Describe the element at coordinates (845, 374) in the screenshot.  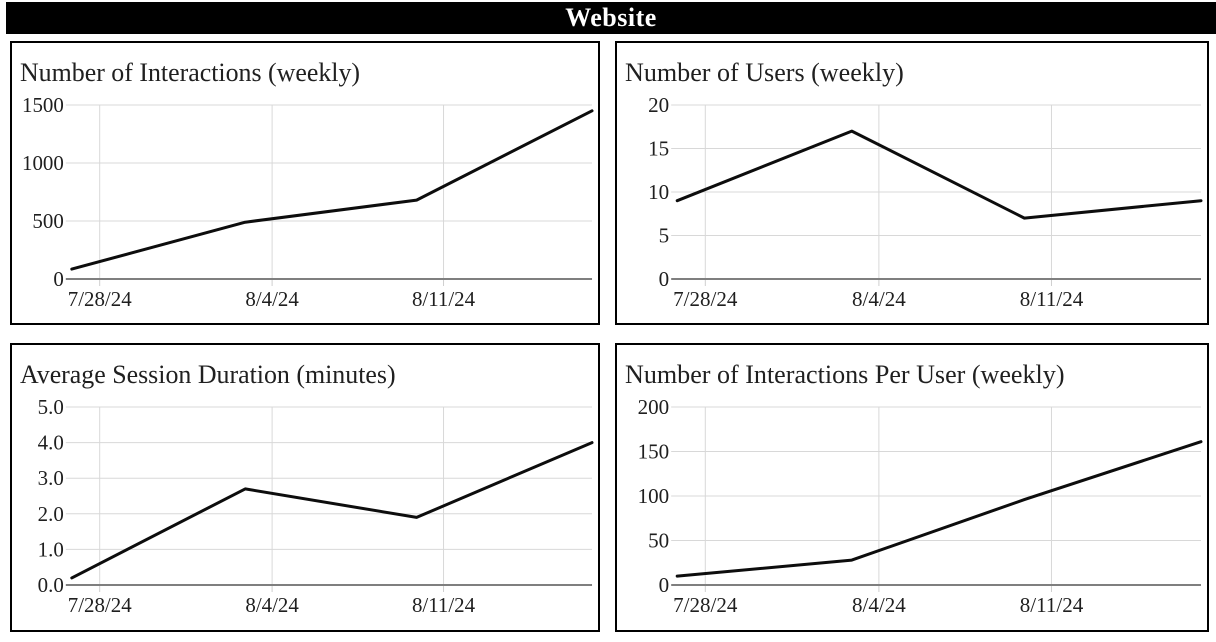
I see `chart-title: Number of Interactions Per User (weekly)` at that location.